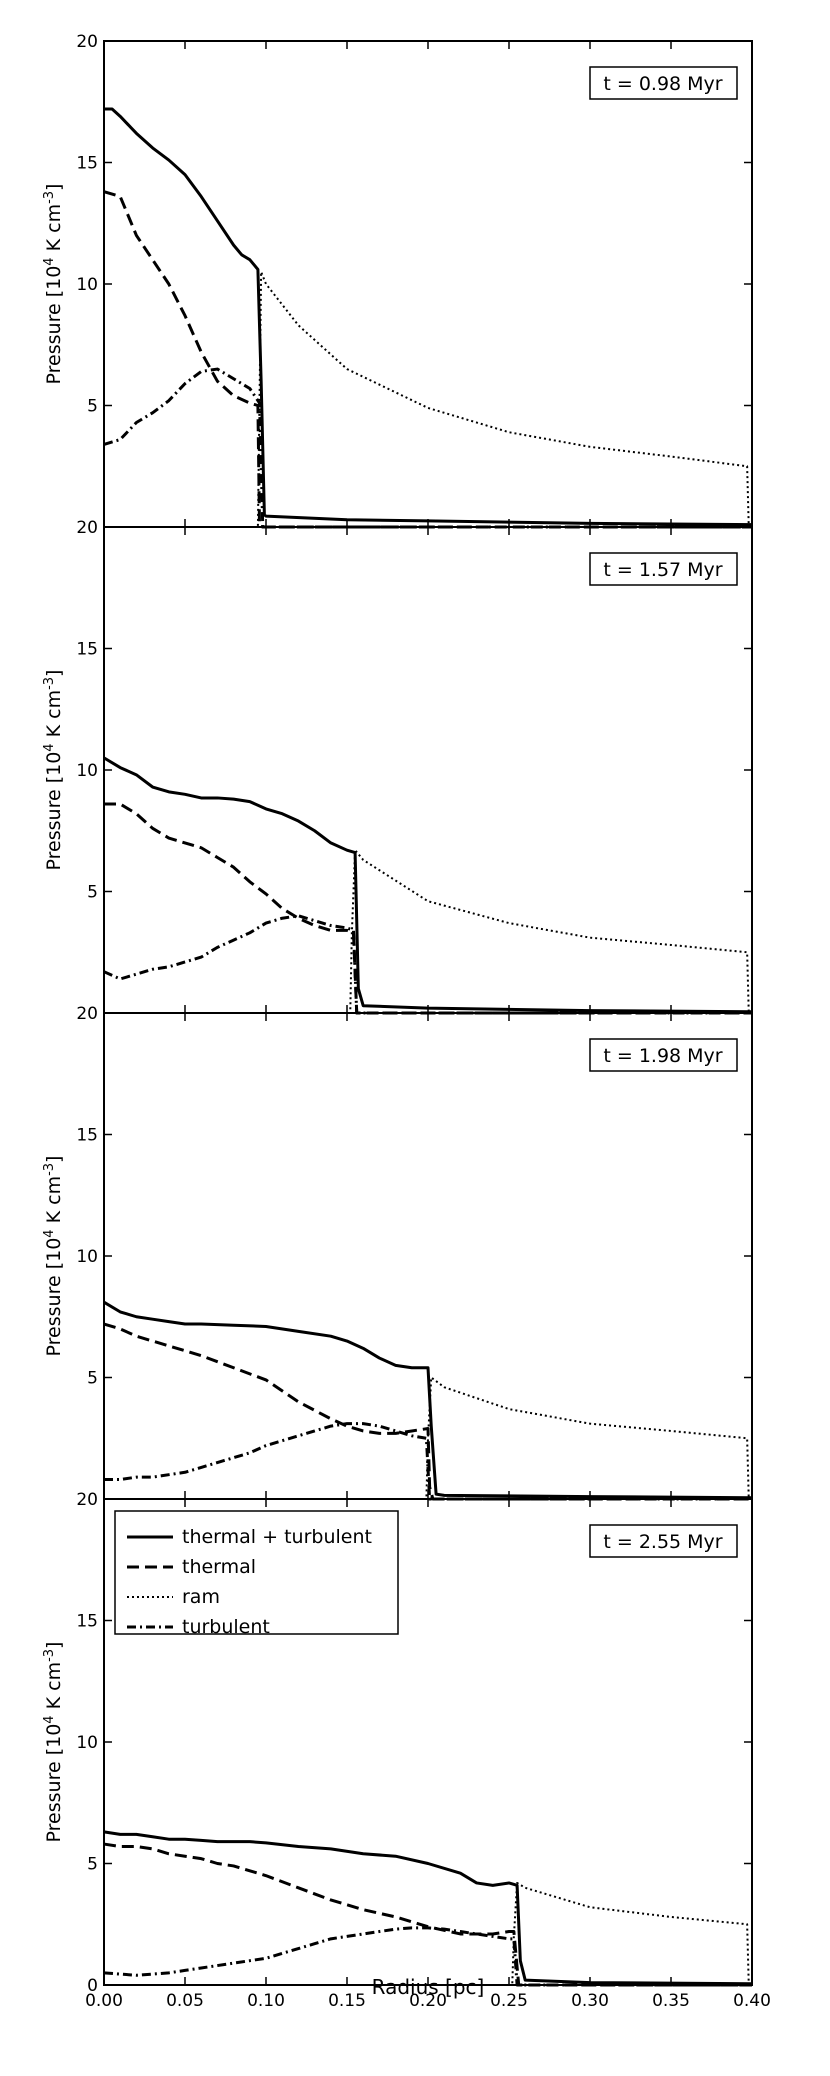 This screenshot has height=2076, width=830. What do you see at coordinates (428, 1987) in the screenshot?
I see `x-axis-label: Radius [pc]` at bounding box center [428, 1987].